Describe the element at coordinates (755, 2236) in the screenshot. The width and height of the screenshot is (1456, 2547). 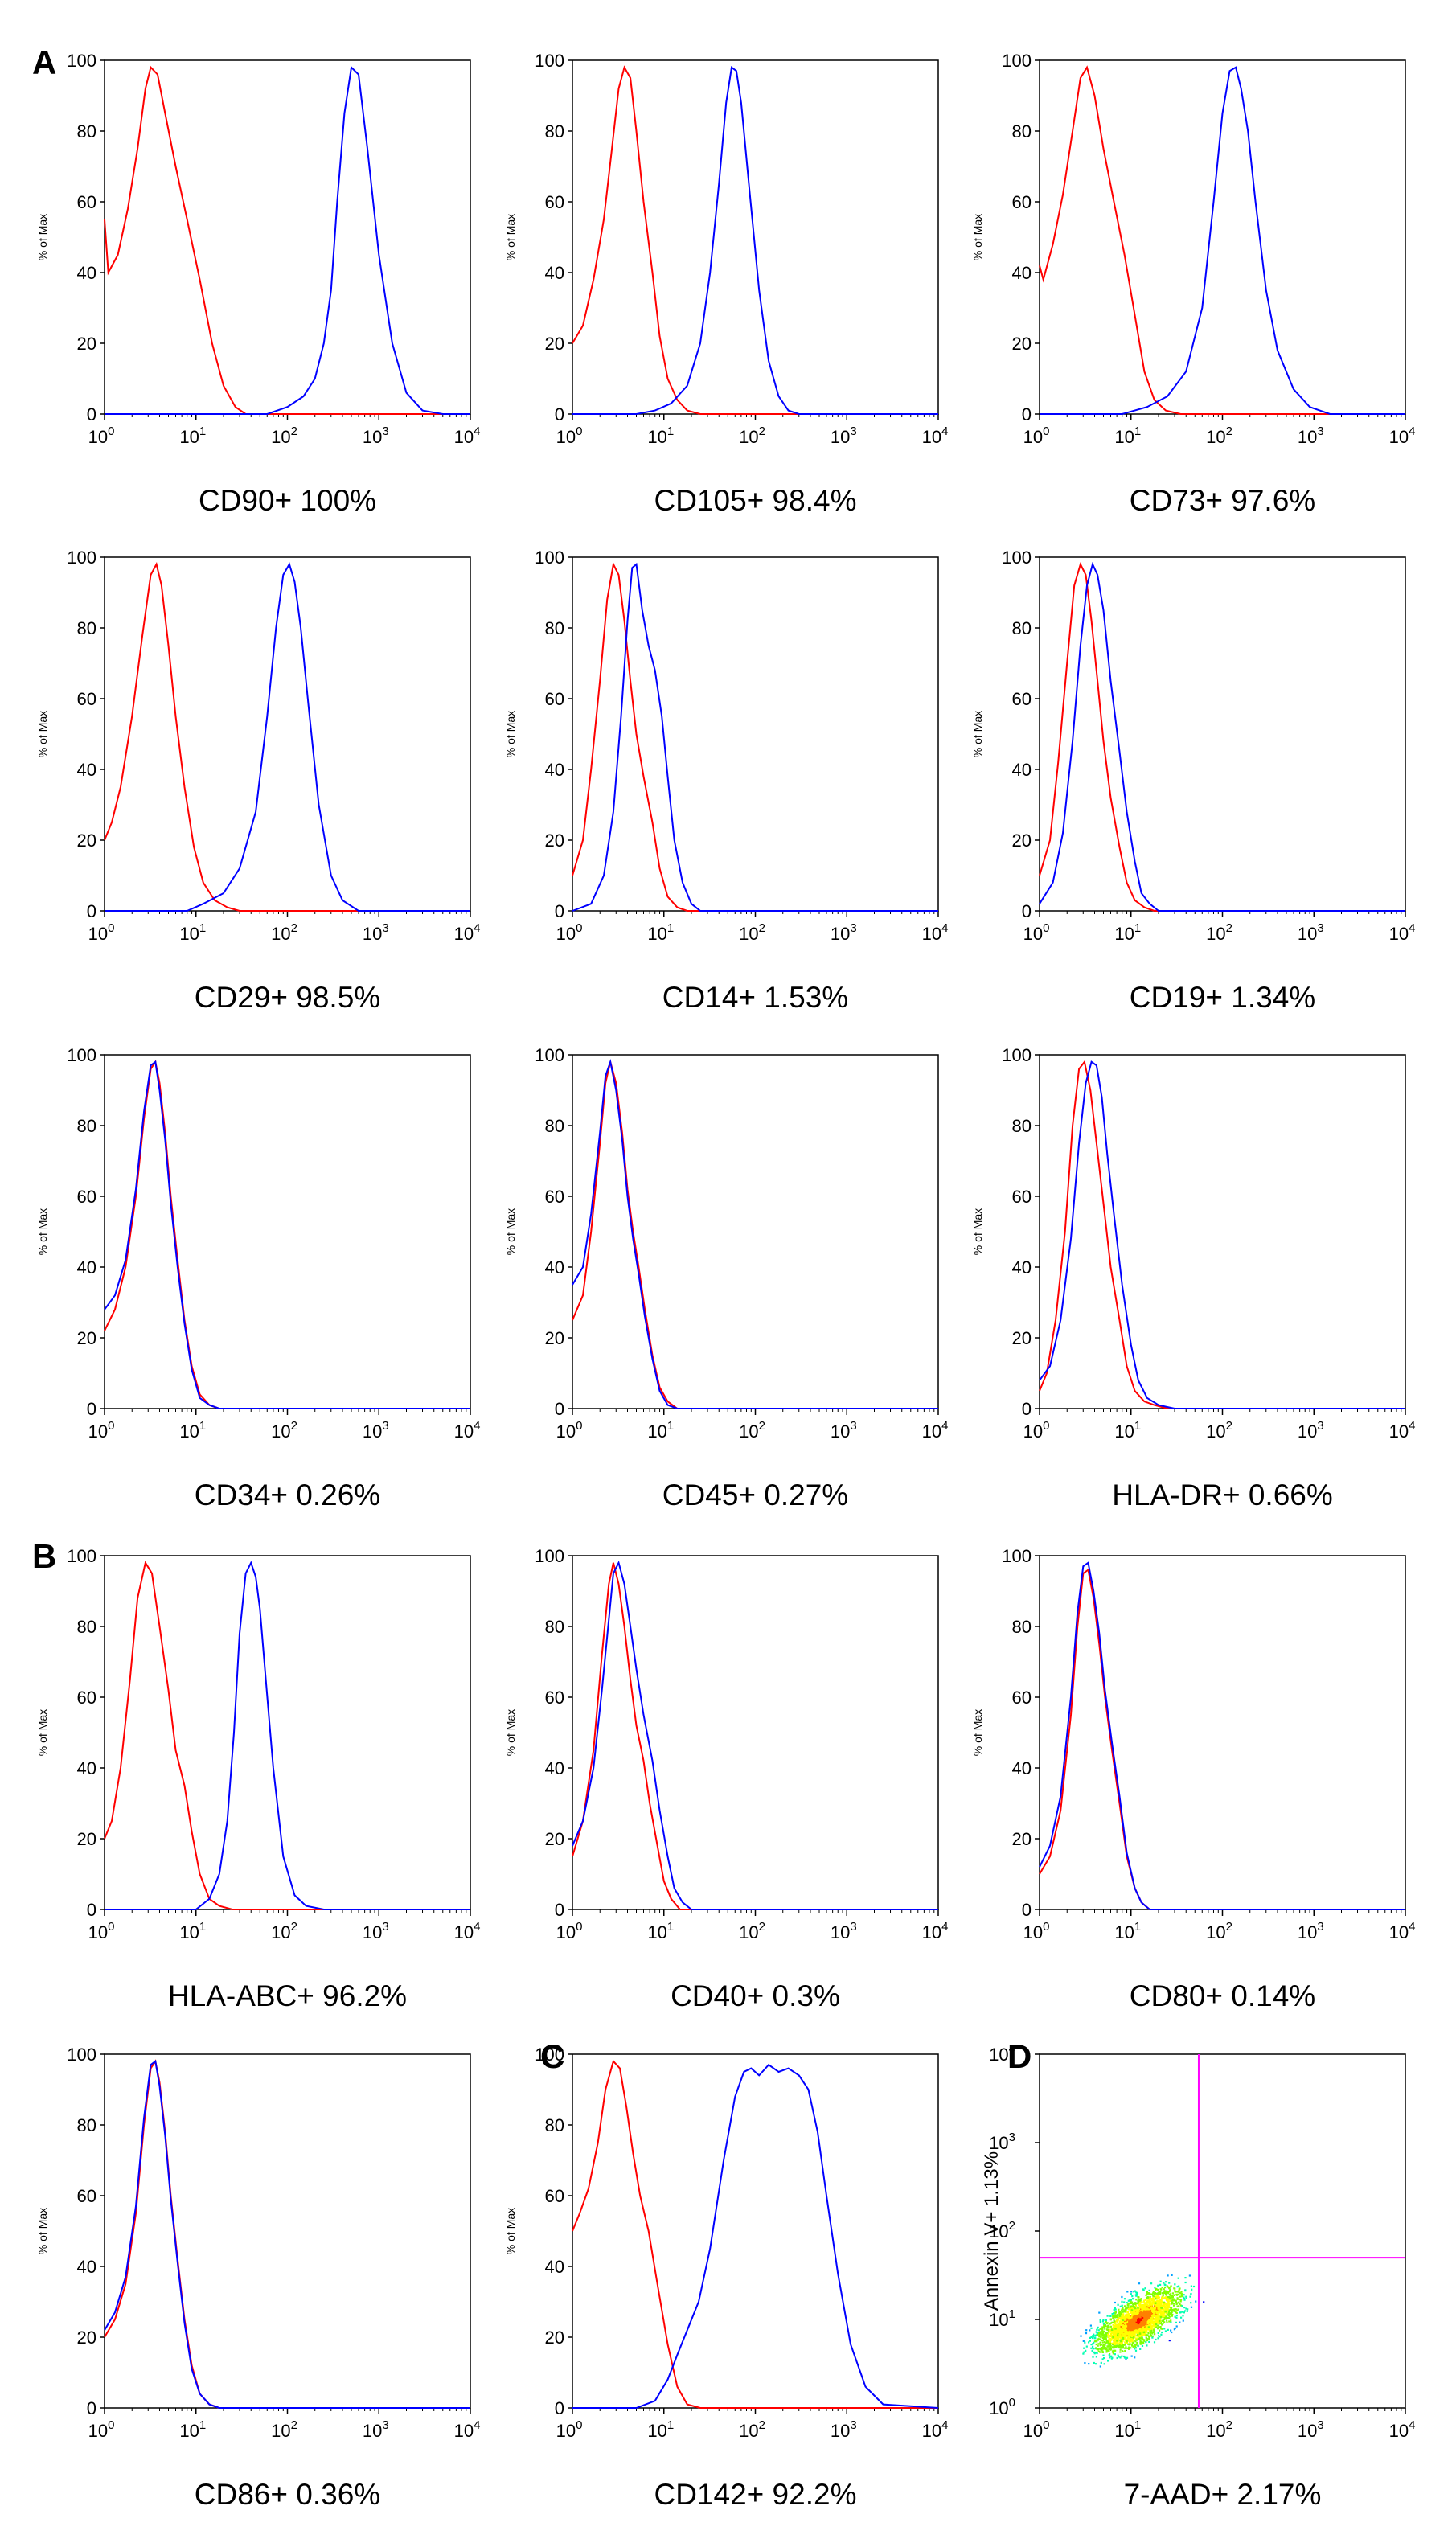
I see `marker-histogram-line` at that location.